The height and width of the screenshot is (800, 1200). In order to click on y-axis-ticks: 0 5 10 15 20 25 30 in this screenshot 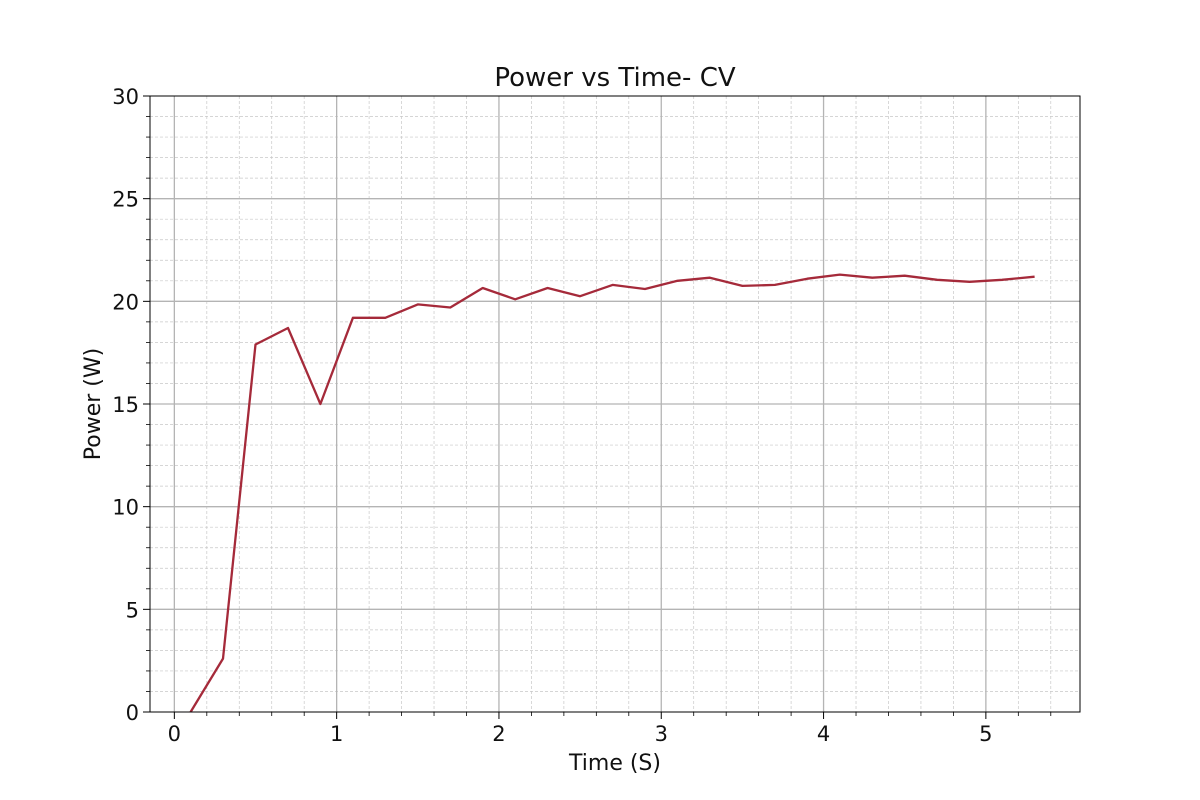, I will do `click(131, 405)`.